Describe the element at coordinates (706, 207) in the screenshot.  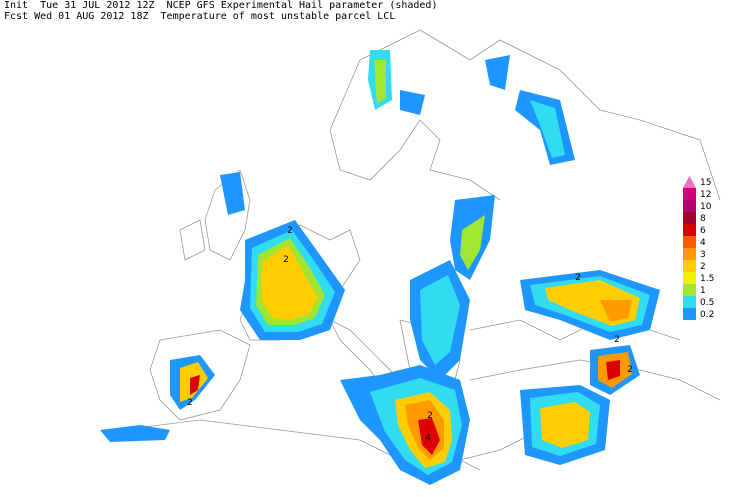
I see `legend-label: 10` at that location.